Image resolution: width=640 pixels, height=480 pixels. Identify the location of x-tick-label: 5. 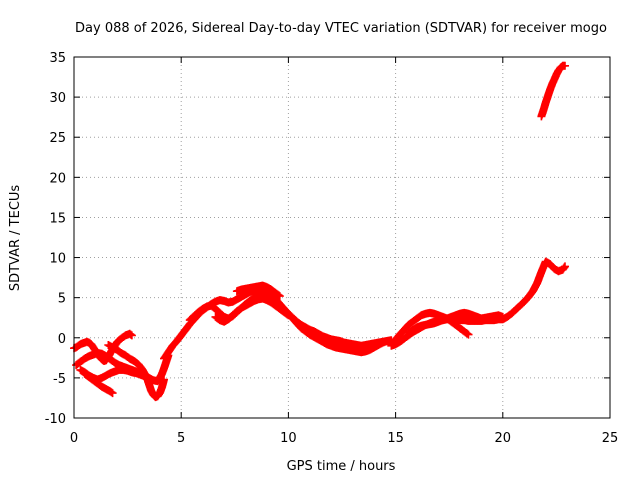
(181, 438).